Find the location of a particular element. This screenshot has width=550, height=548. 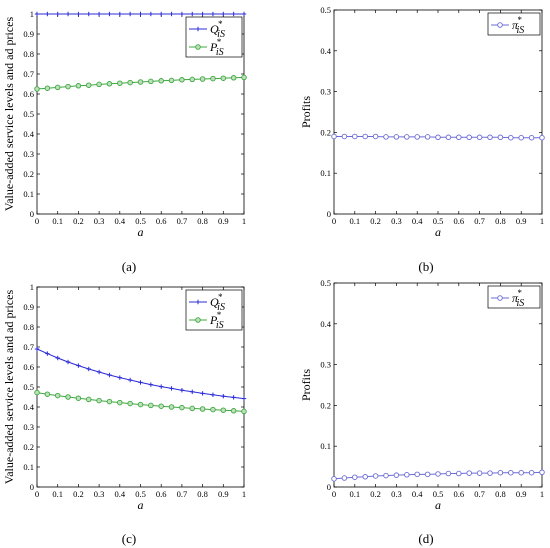

legend-a: Q* iSP * iS is located at coordinates (214, 37).